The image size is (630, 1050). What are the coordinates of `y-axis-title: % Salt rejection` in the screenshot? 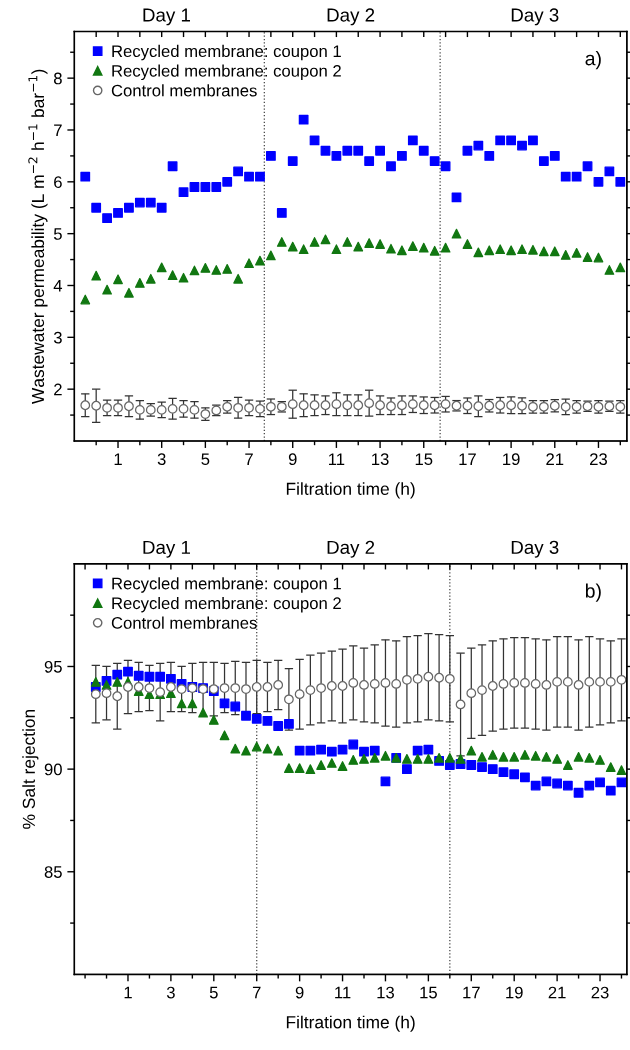 It's located at (30, 769).